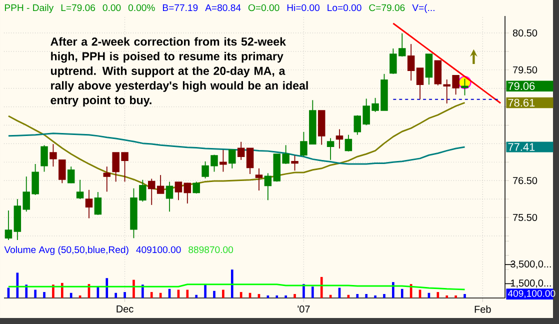  I want to click on text: B=77.19, so click(180, 8).